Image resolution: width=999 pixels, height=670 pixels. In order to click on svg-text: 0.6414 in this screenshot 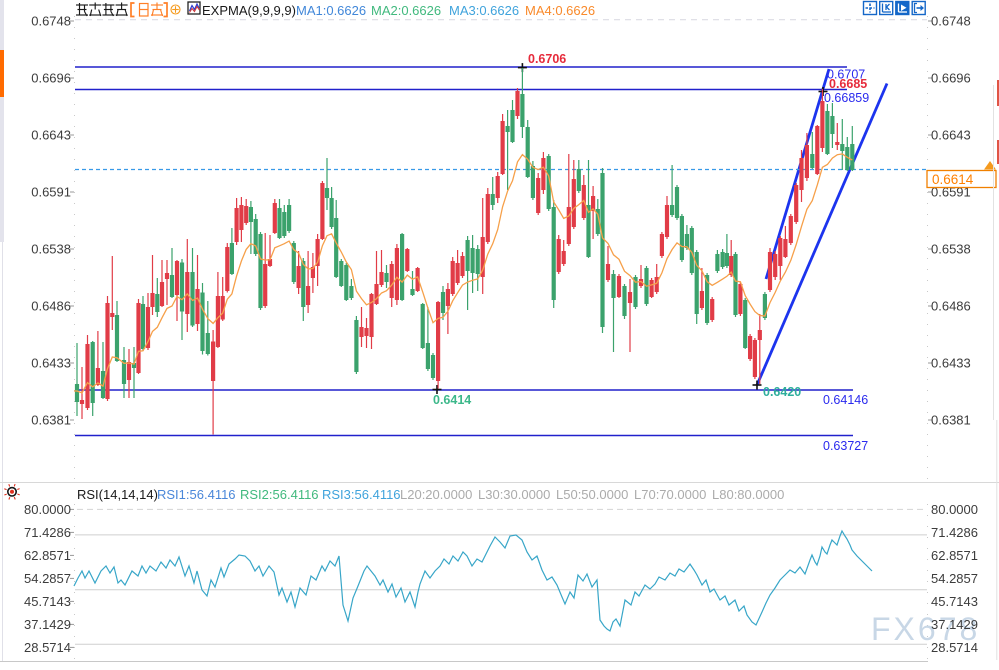, I will do `click(452, 400)`.